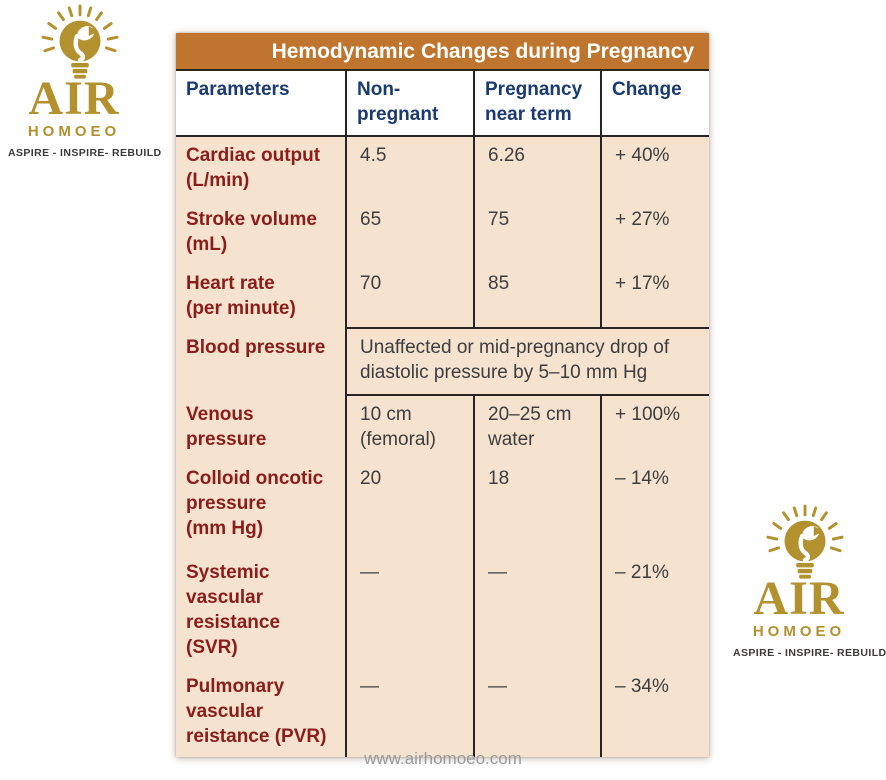 Image resolution: width=886 pixels, height=780 pixels. I want to click on table-title: Hemodynamic Changes during Pregnancy, so click(442, 52).